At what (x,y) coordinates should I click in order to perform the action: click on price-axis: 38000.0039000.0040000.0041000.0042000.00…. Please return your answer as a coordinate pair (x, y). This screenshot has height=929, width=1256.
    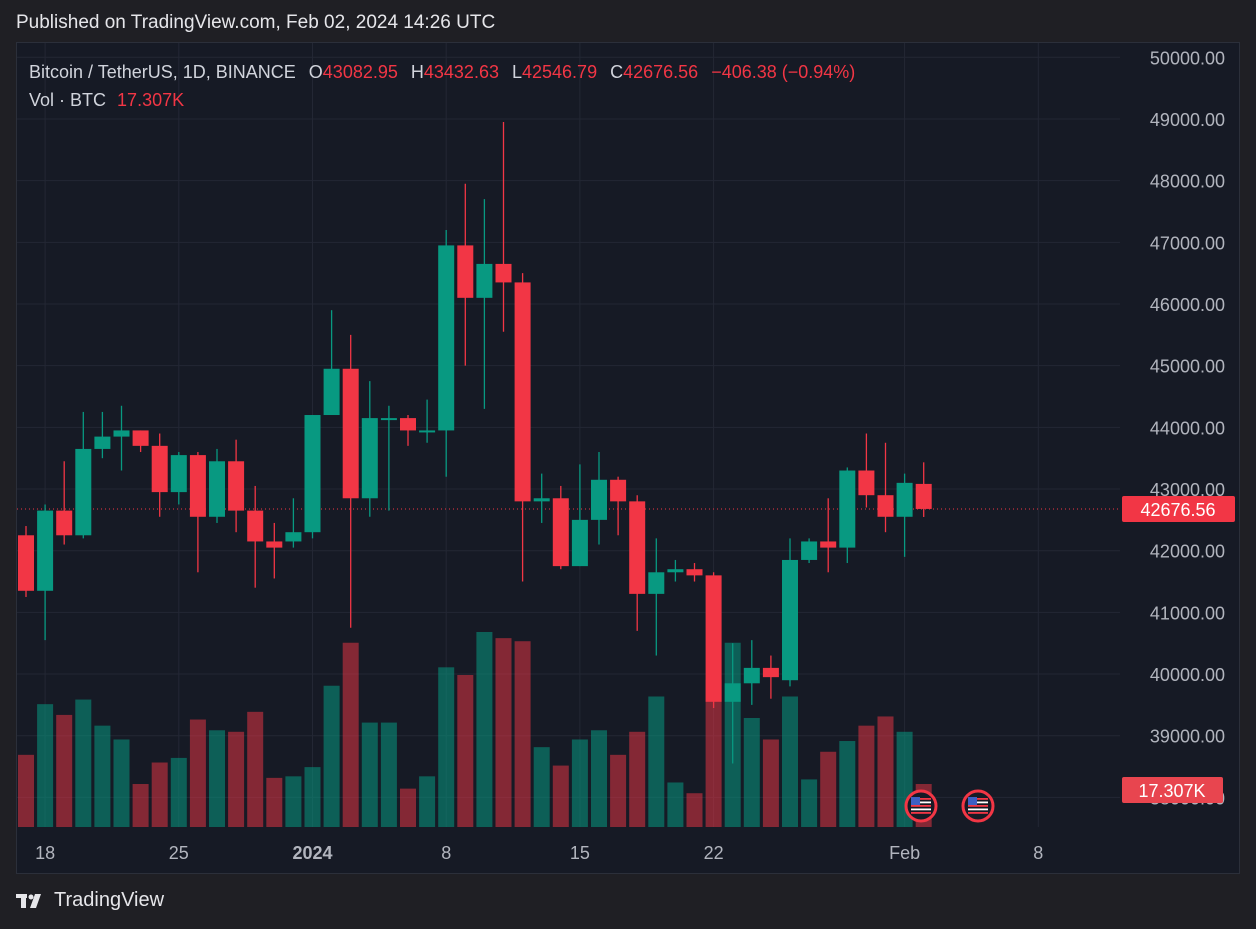
    Looking at the image, I should click on (1178, 428).